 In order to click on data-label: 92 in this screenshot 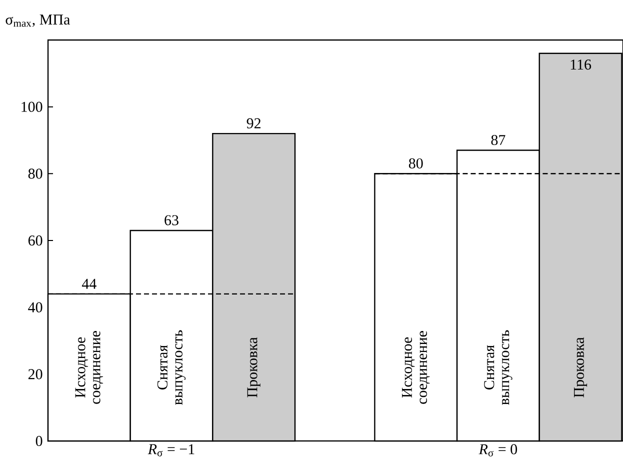, I will do `click(253, 123)`.